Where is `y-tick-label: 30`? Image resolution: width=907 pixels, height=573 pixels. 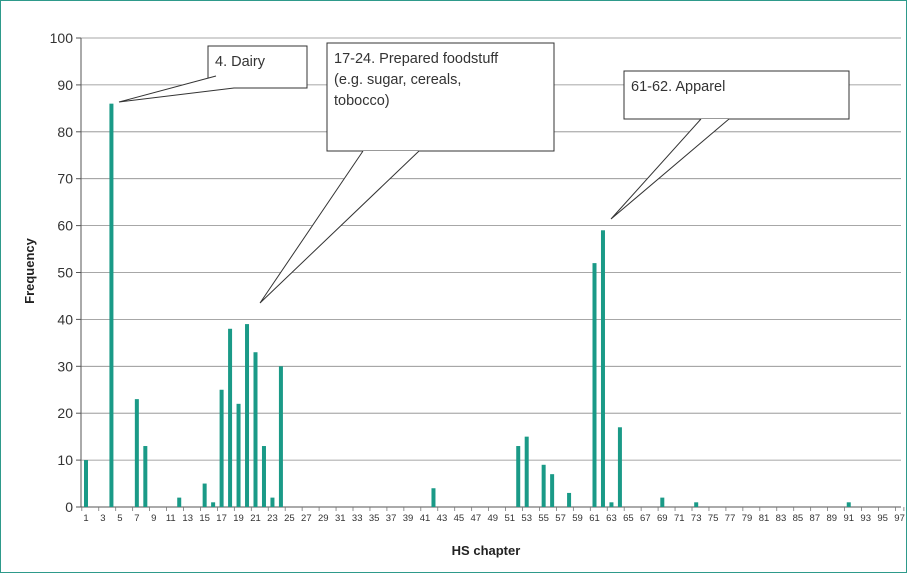
y-tick-label: 30 is located at coordinates (65, 366).